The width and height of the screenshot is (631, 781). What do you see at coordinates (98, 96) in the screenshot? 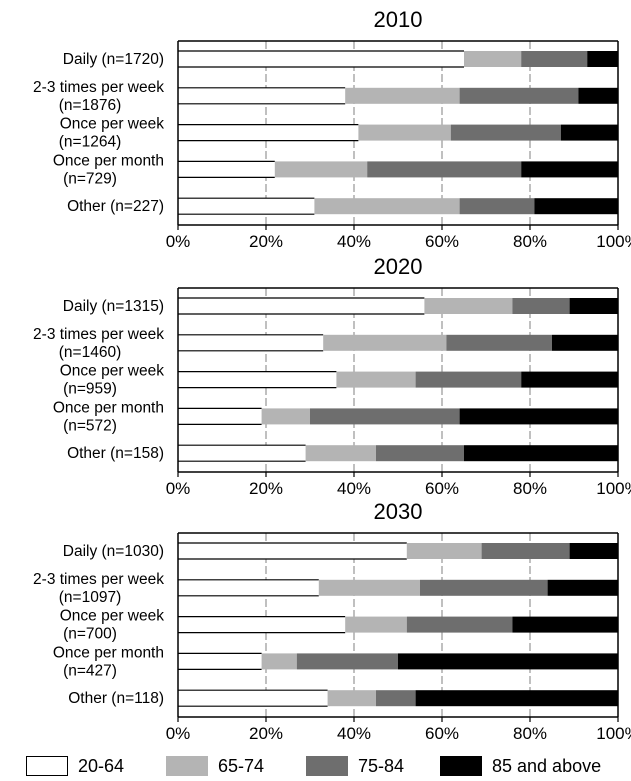
I see `category-label: 2-3 times per week (n=1876)` at bounding box center [98, 96].